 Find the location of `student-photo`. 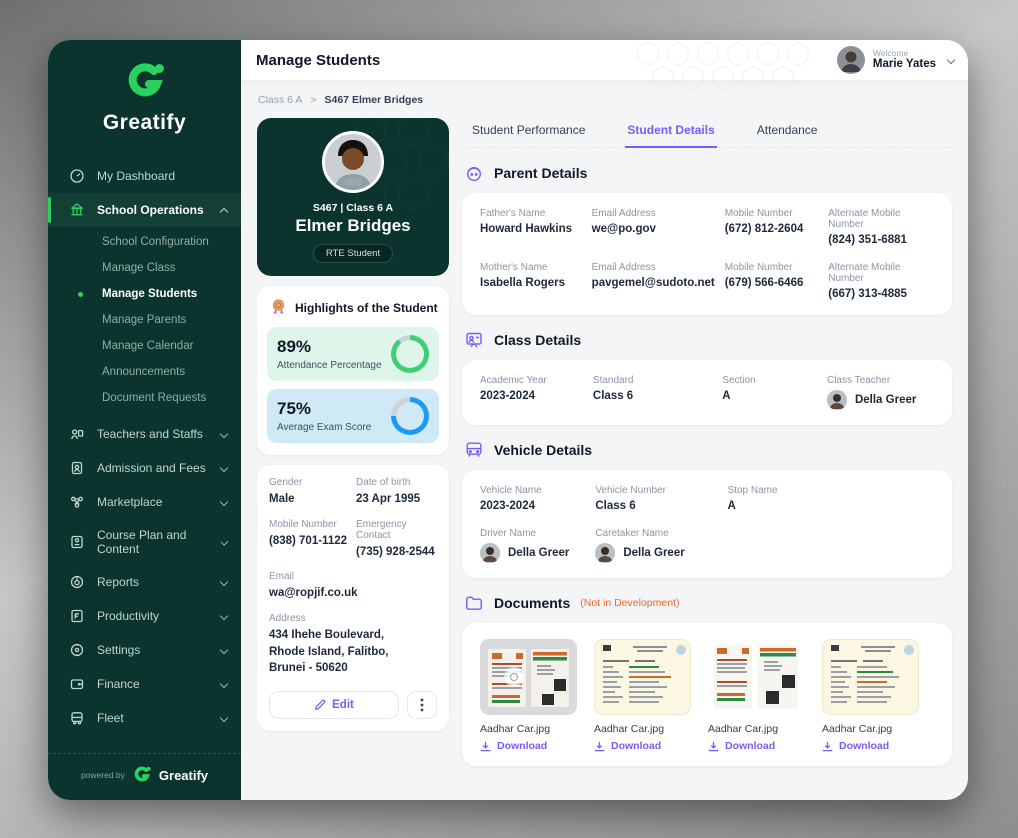

student-photo is located at coordinates (353, 162).